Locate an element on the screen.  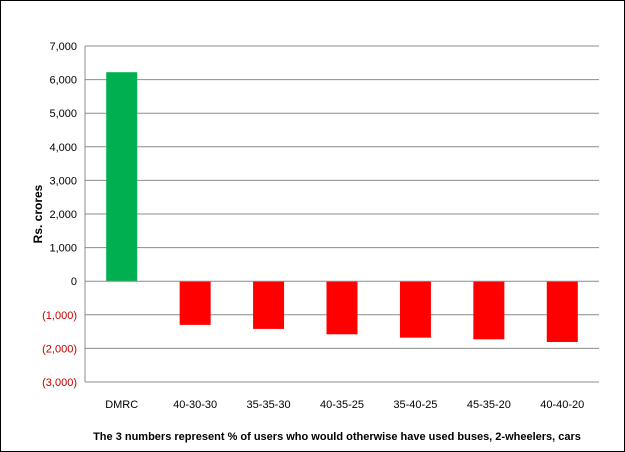
x-tick-label: 45-35-20 is located at coordinates (489, 405).